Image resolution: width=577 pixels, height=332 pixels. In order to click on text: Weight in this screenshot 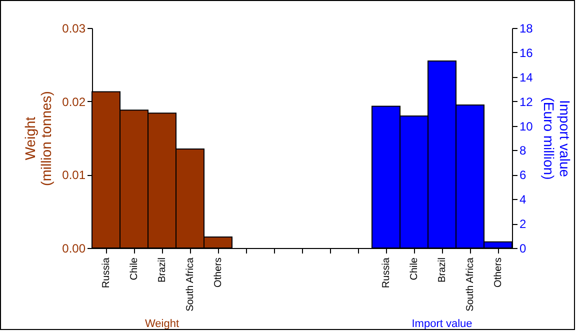, I will do `click(162, 324)`.